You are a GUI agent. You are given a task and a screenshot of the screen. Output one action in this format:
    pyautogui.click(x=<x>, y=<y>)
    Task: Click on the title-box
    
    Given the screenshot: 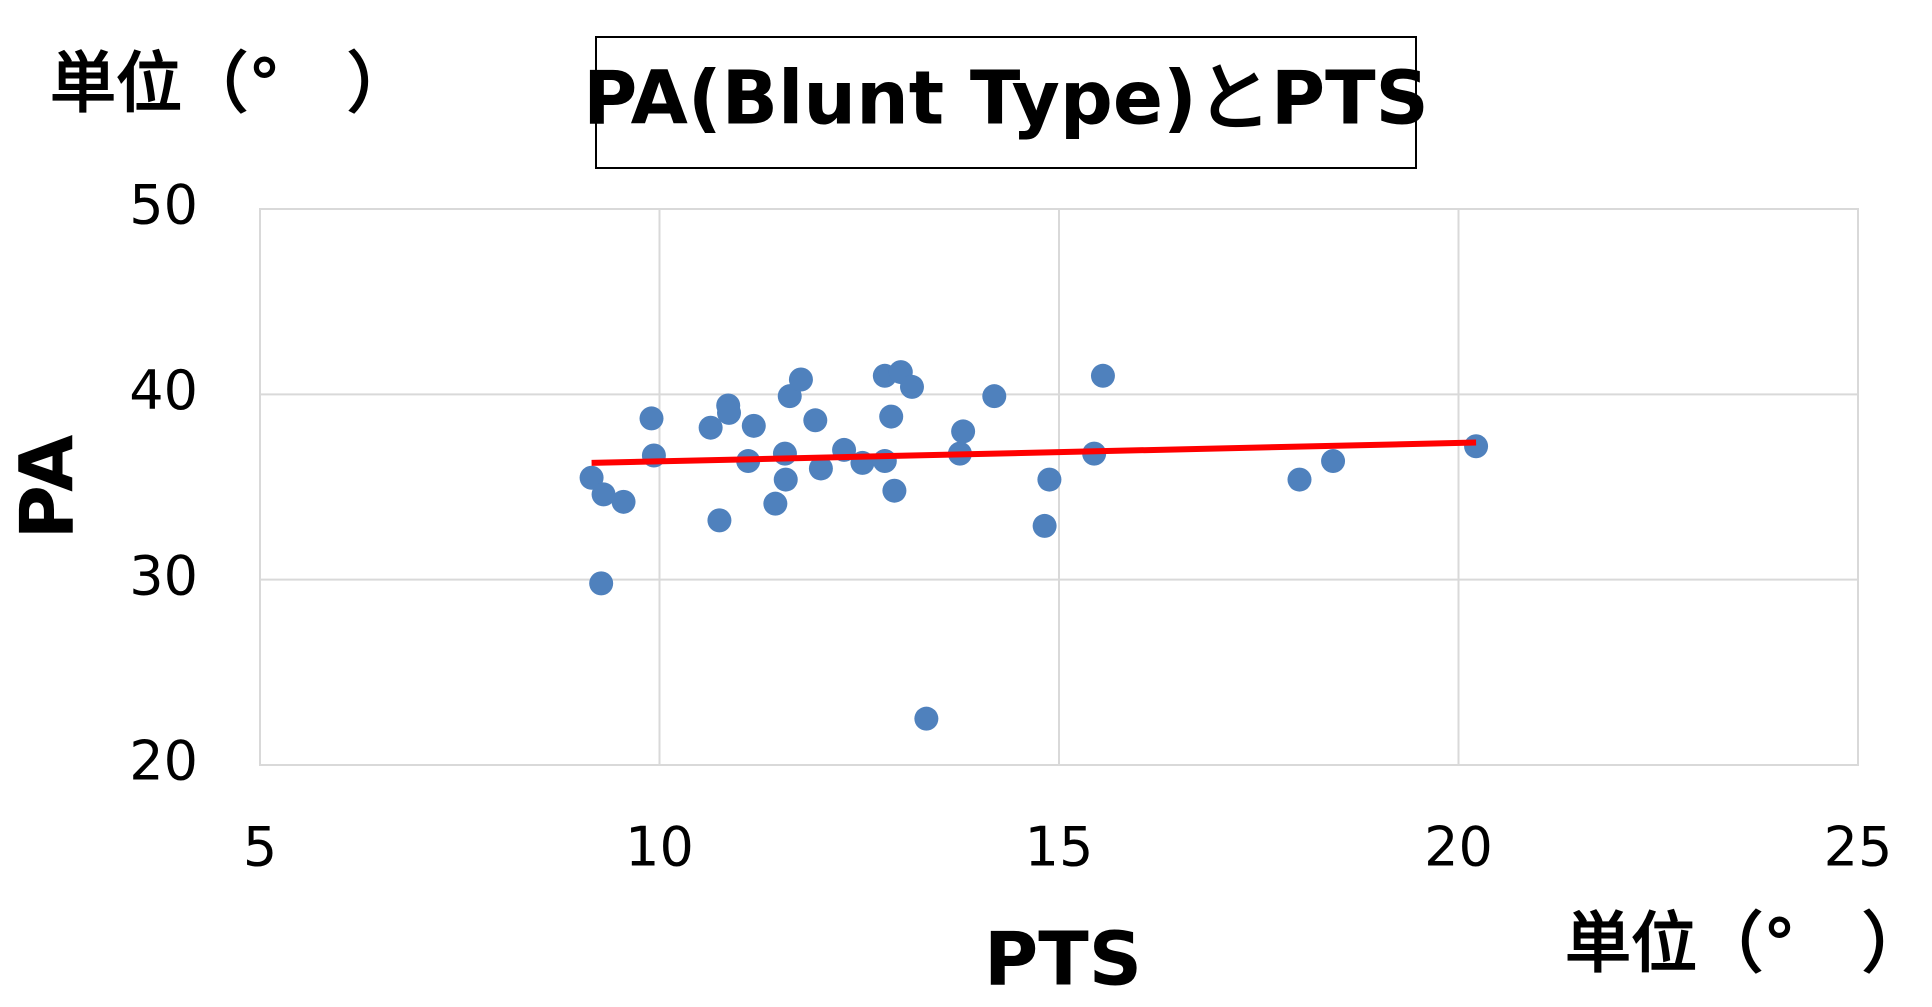 What is the action you would take?
    pyautogui.click(x=1006, y=102)
    